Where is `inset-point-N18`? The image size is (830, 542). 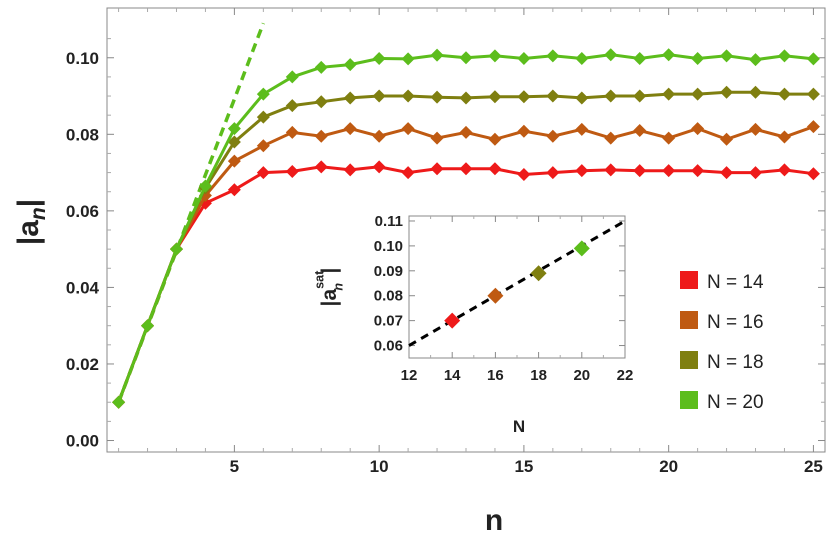 inset-point-N18 is located at coordinates (538, 273).